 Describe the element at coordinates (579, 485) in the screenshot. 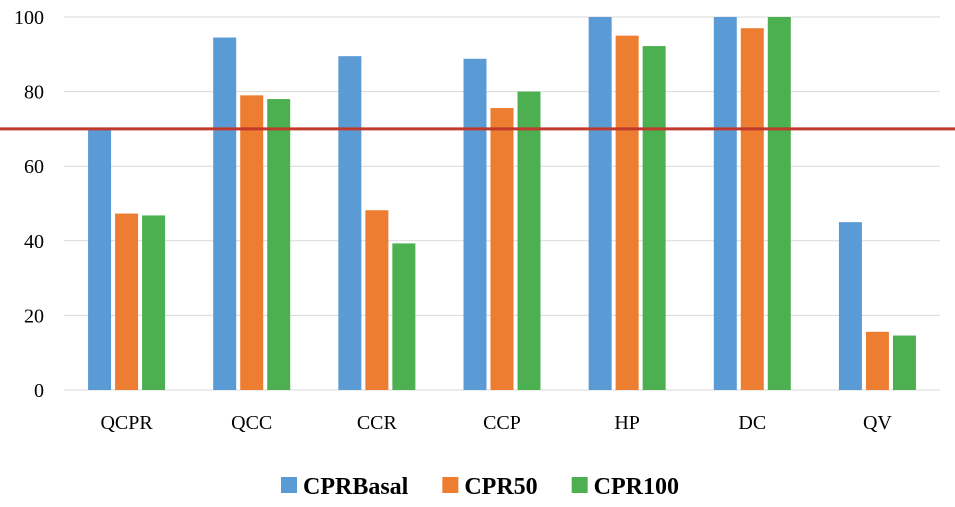

I see `legend-swatch-cpr100` at that location.